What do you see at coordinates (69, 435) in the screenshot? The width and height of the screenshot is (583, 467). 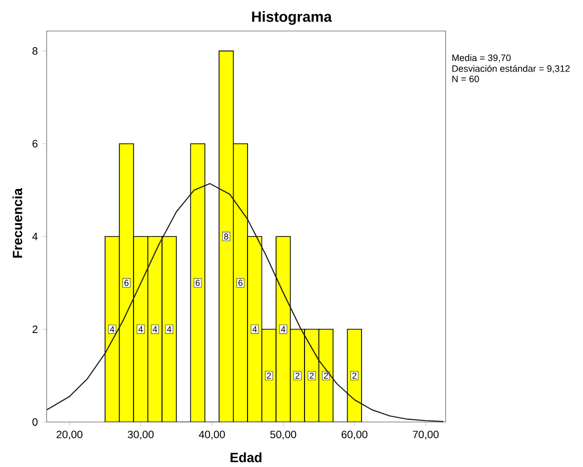 I see `x-tick-label: 20,00` at bounding box center [69, 435].